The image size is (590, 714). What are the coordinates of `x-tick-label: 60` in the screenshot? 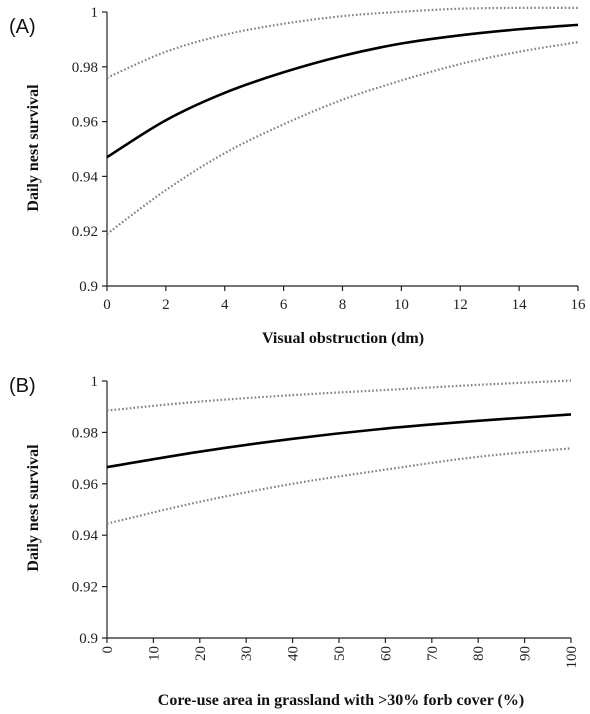 It's located at (386, 653).